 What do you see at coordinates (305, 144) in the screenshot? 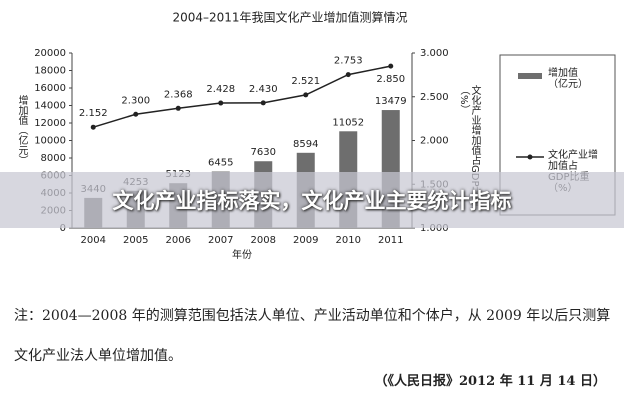
I see `bar-value-label: 8594` at bounding box center [305, 144].